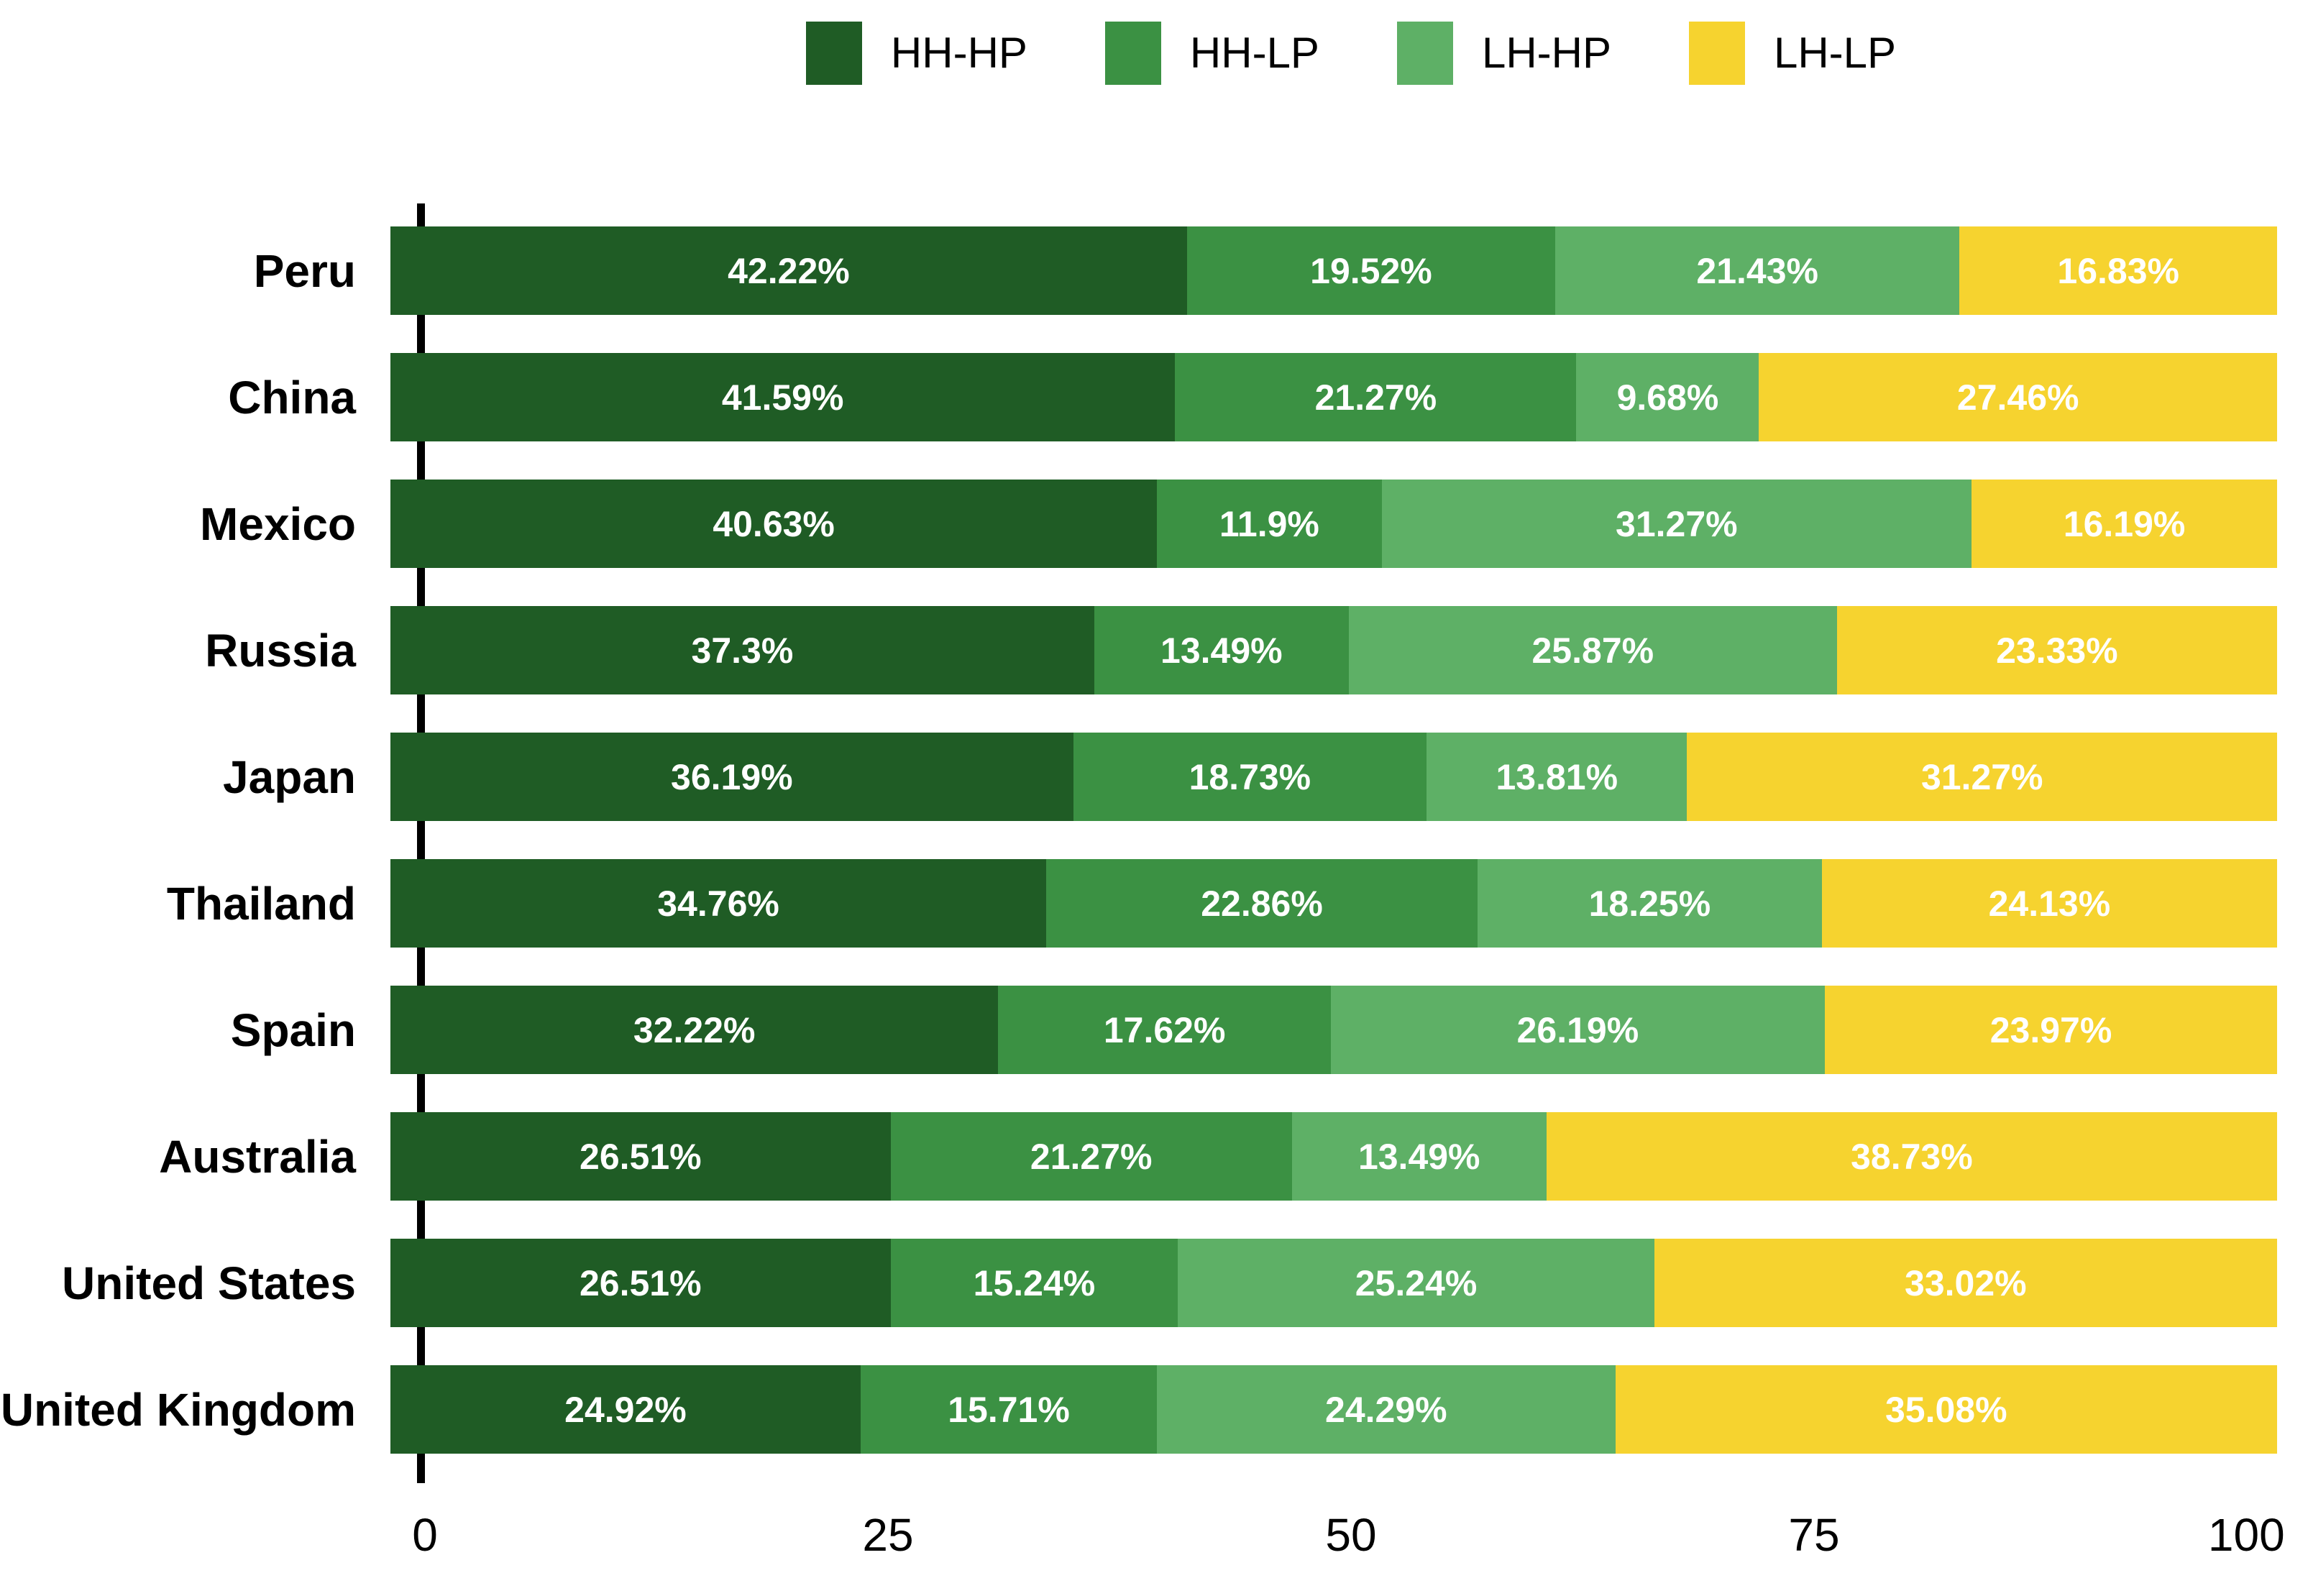 The width and height of the screenshot is (2308, 1596). Describe the element at coordinates (1650, 903) in the screenshot. I see `bar-segment: 18.25%` at that location.